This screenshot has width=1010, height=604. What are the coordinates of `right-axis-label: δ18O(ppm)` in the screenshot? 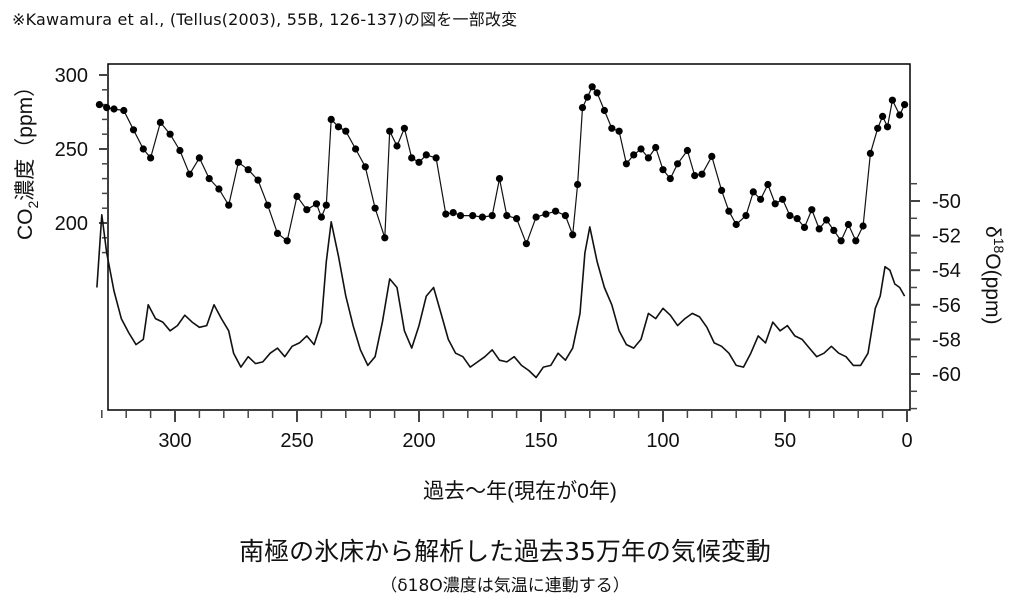 It's located at (994, 275).